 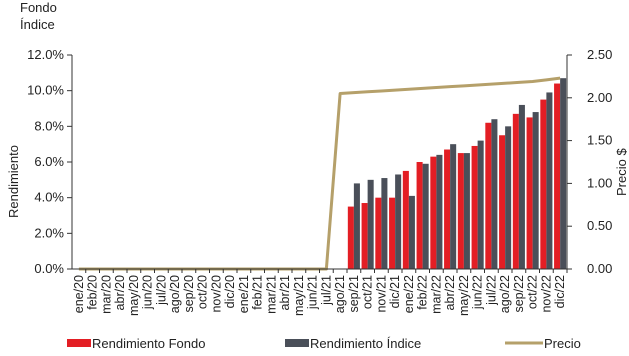 I want to click on x-tick-label: mar/21, so click(x=271, y=294).